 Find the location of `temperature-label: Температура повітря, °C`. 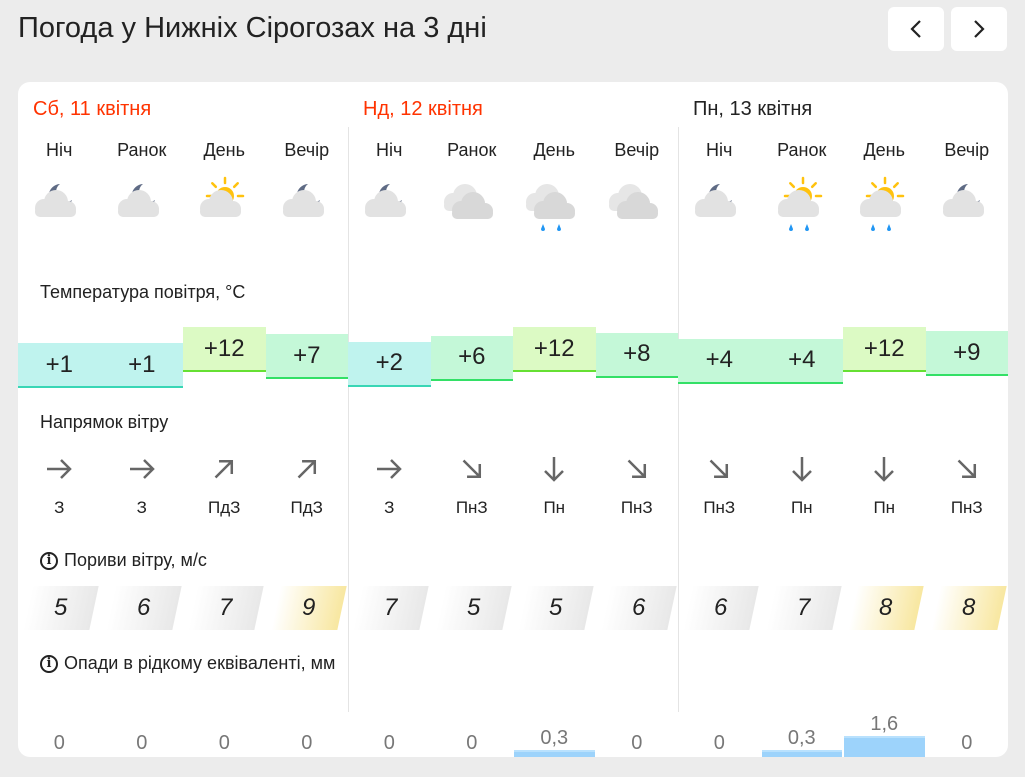

temperature-label: Температура повітря, °C is located at coordinates (143, 292).